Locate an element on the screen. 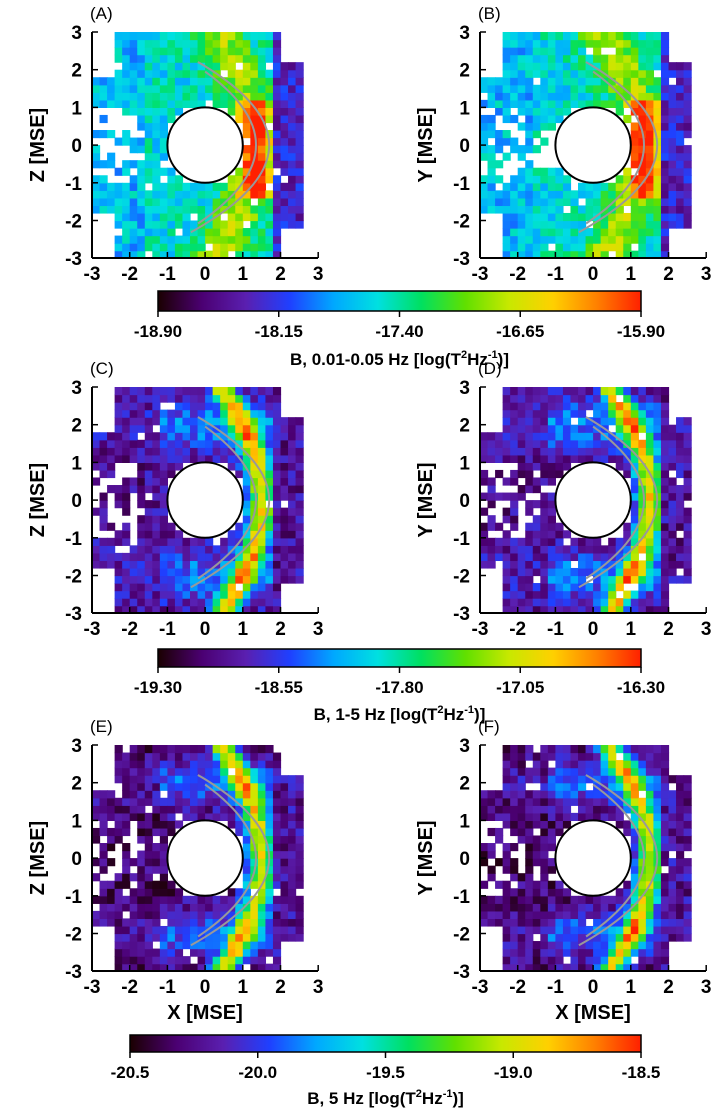 The image size is (716, 1113). y-axis-title: Z [MSE] is located at coordinates (38, 858).